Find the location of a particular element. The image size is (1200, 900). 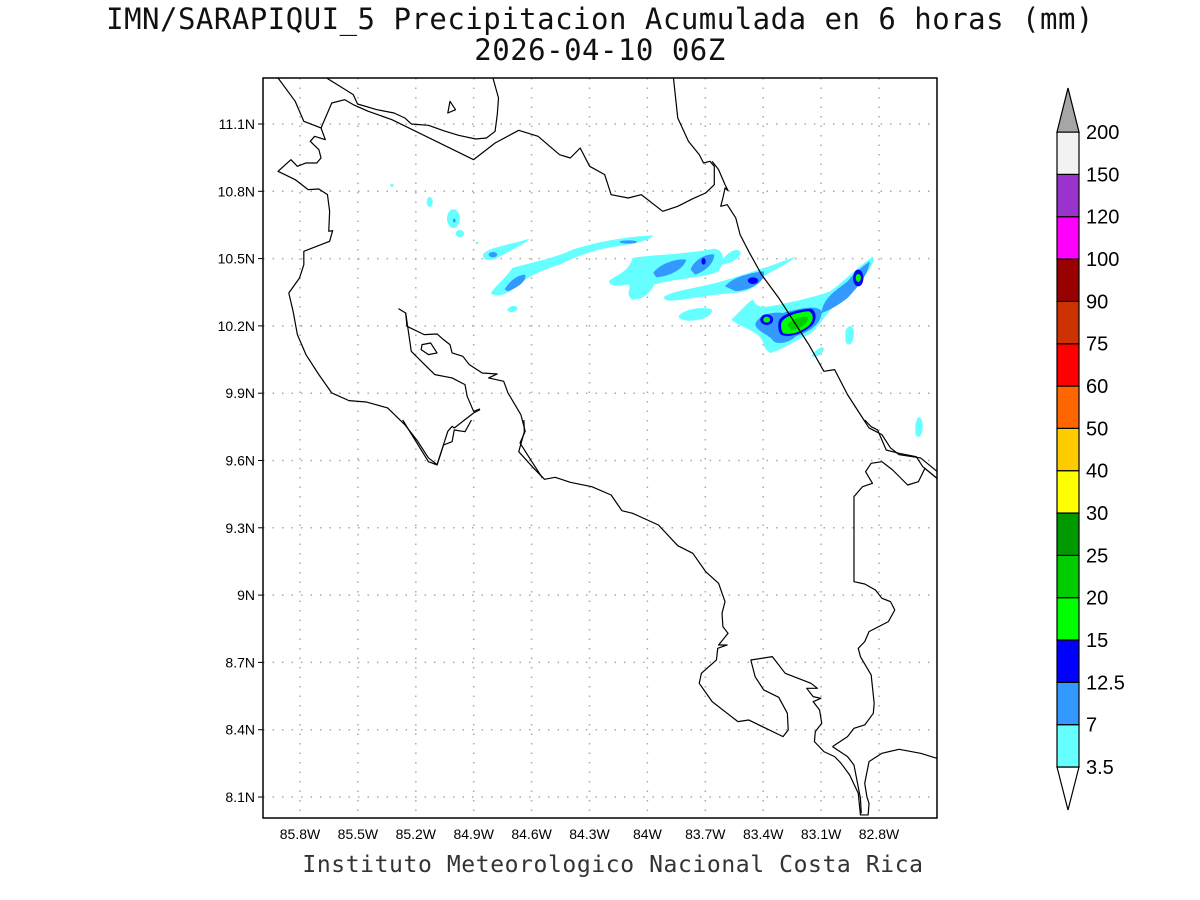

lat-label: 11.1N is located at coordinates (237, 124).